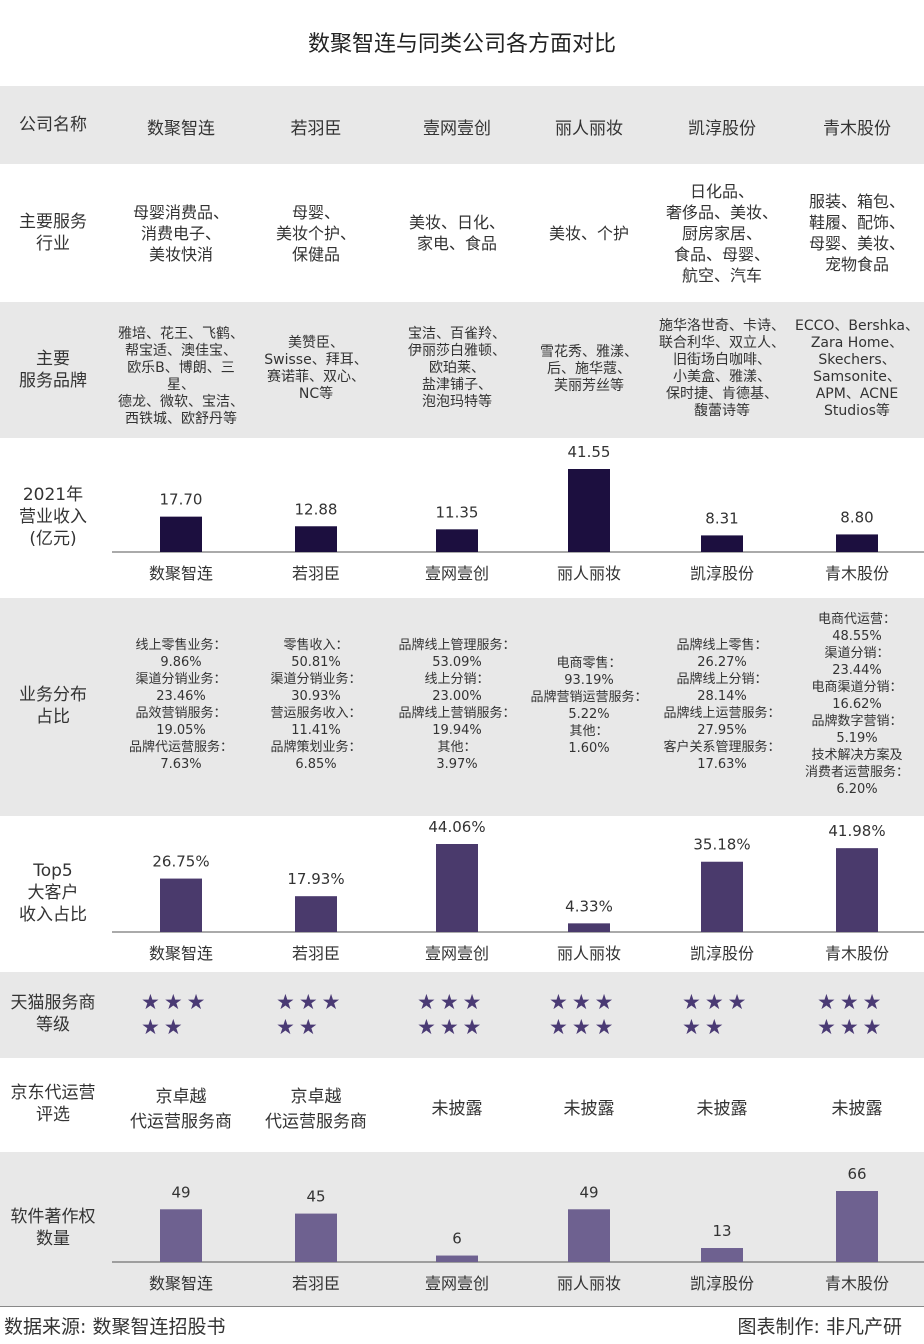 Image resolution: width=924 pixels, height=1344 pixels. Describe the element at coordinates (457, 129) in the screenshot. I see `header-company: 壹网壹创` at that location.